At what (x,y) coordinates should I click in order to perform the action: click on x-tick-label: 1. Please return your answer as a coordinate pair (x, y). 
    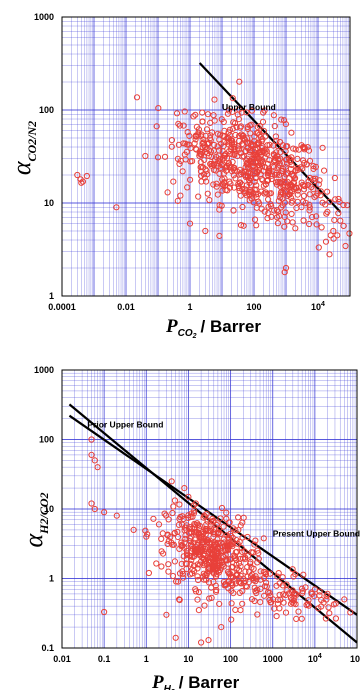
    Looking at the image, I should click on (189, 307).